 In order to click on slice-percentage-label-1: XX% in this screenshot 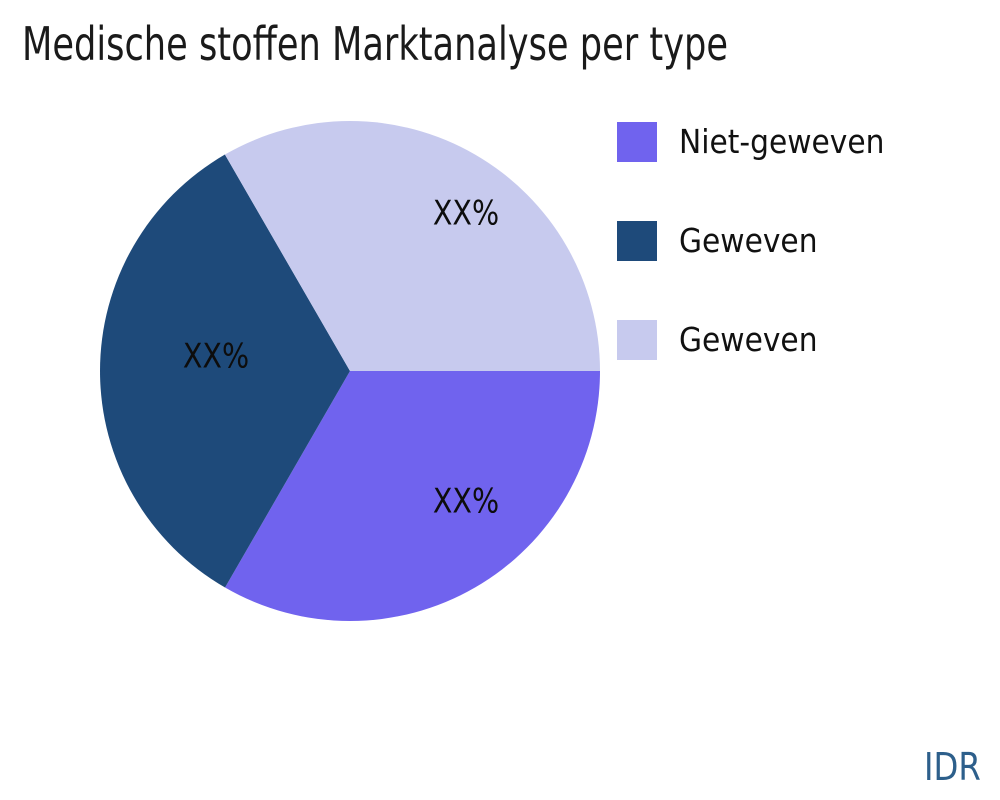, I will do `click(216, 356)`.